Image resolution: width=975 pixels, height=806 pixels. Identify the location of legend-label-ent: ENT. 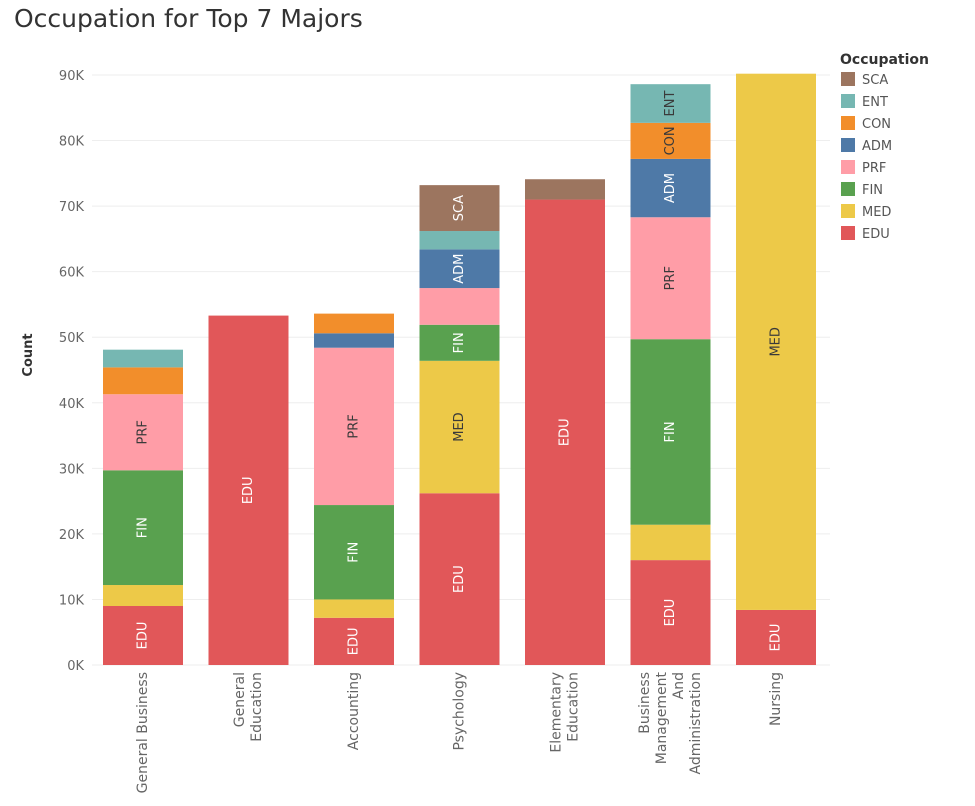
(875, 102).